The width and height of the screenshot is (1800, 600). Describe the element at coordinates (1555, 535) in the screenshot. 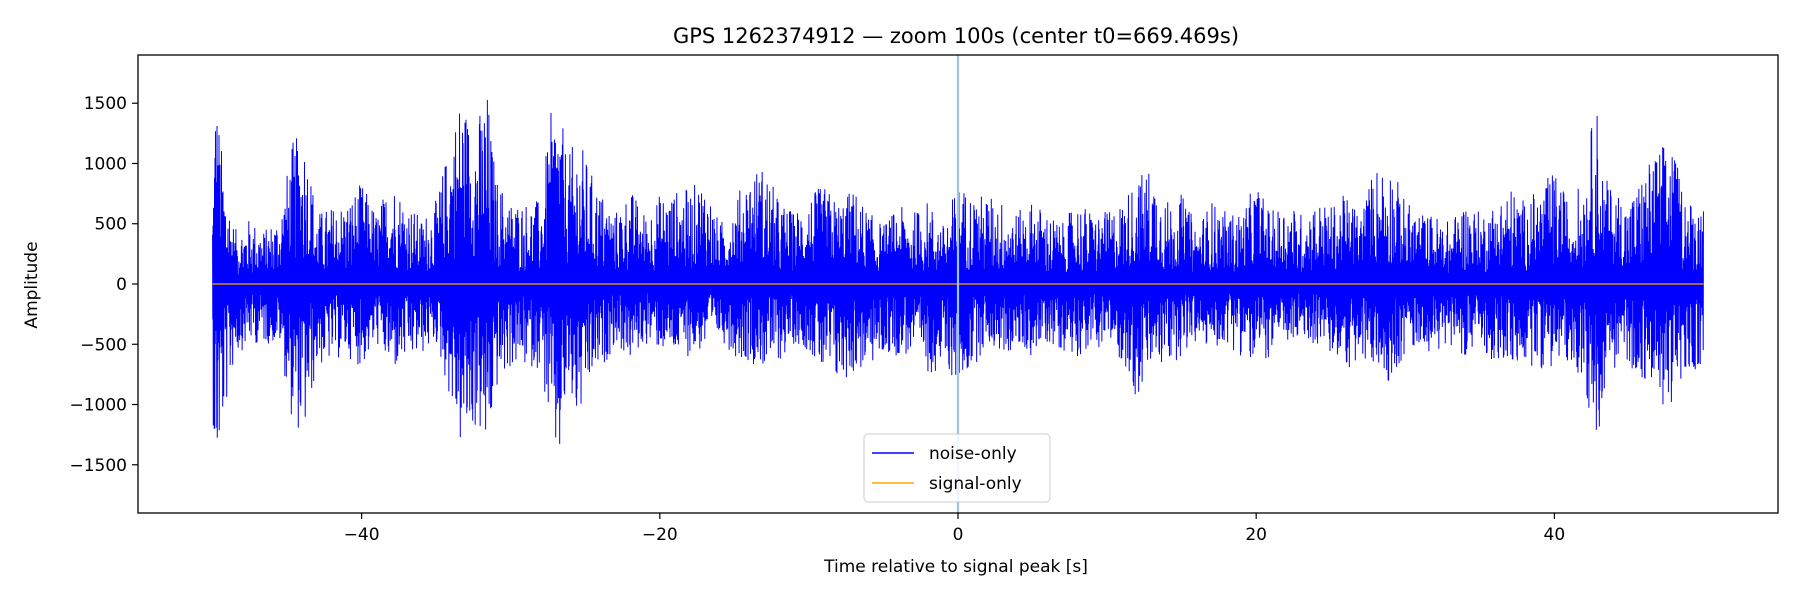

I see `x-tick-label: 40` at that location.